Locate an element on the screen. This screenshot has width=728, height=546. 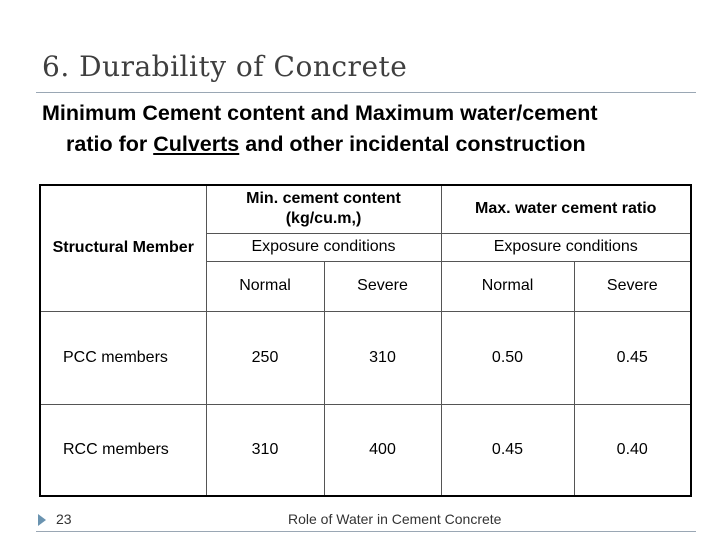
exposure-conditions-cement: Exposure conditions is located at coordinates (323, 247).